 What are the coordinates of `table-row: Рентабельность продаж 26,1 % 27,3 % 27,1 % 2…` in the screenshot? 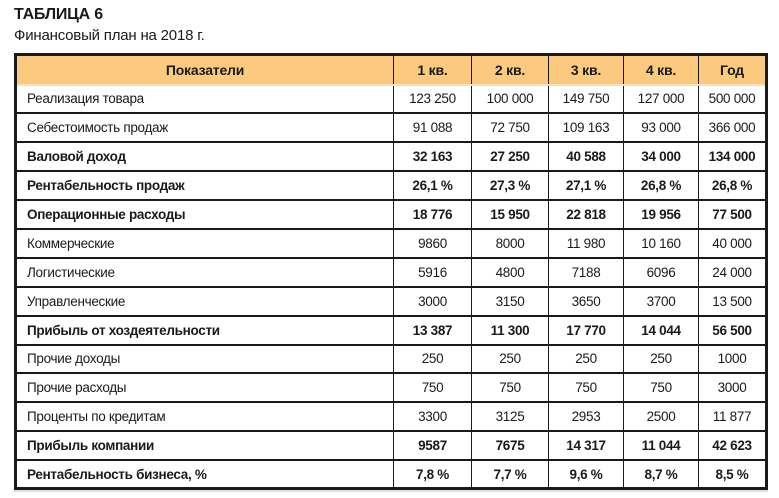 It's located at (391, 185).